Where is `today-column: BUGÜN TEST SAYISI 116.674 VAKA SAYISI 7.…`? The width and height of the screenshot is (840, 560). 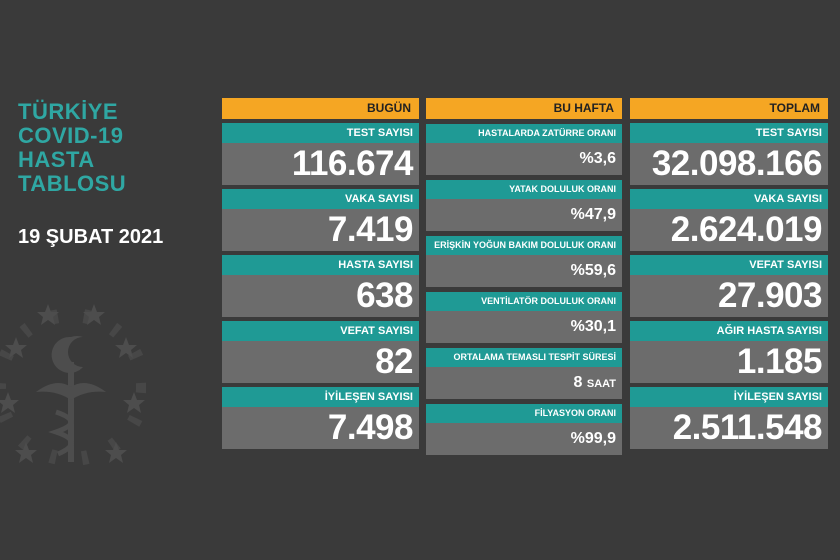 today-column: BUGÜN TEST SAYISI 116.674 VAKA SAYISI 7.… is located at coordinates (320, 273).